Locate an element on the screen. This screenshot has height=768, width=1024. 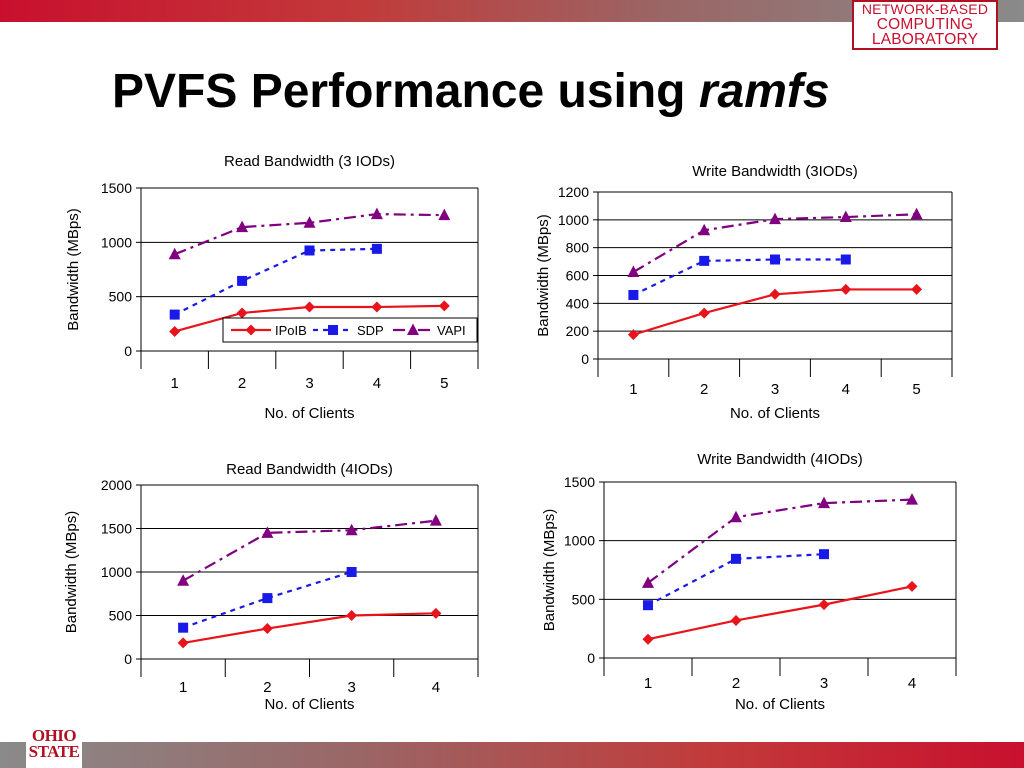
ohio-state-logo: OHIO STATE is located at coordinates (54, 747).